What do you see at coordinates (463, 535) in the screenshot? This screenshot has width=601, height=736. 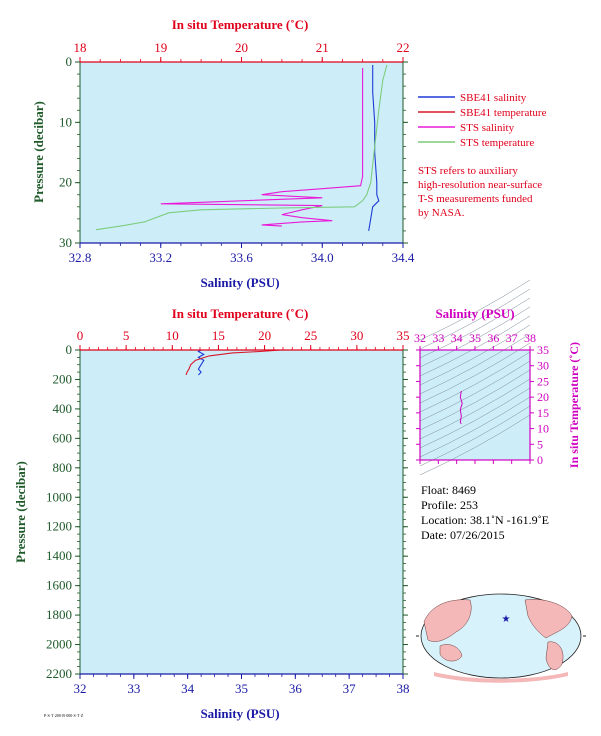 I see `info-date: Date: 07/26/2015` at bounding box center [463, 535].